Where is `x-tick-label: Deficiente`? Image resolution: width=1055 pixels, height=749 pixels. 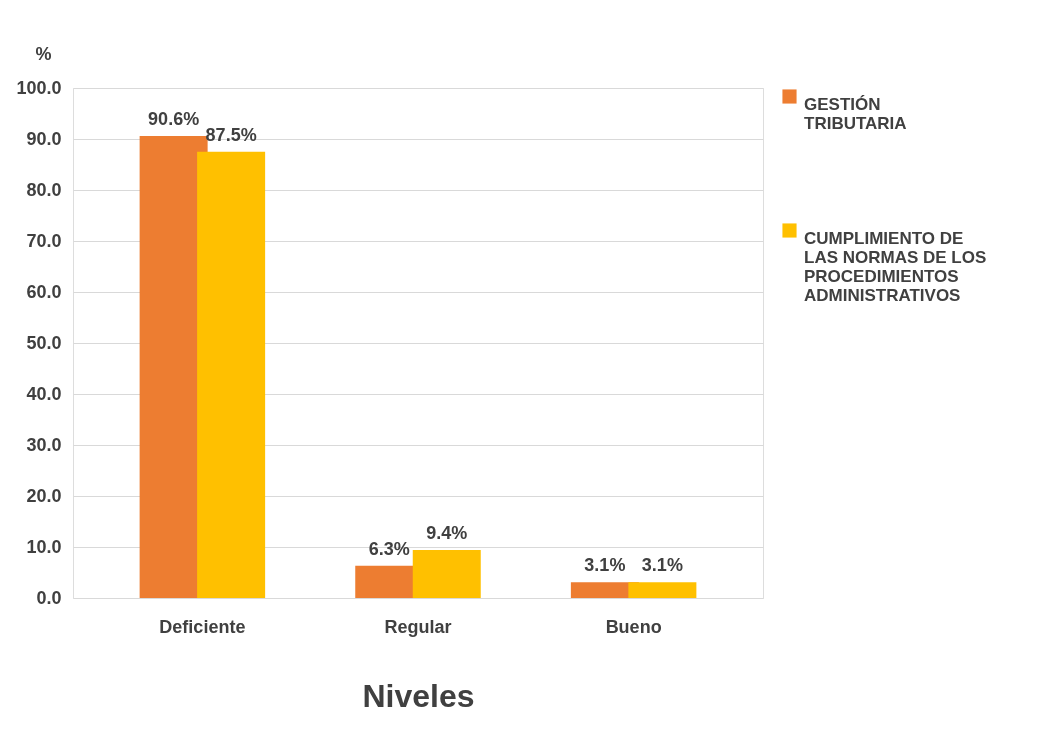 x-tick-label: Deficiente is located at coordinates (202, 626).